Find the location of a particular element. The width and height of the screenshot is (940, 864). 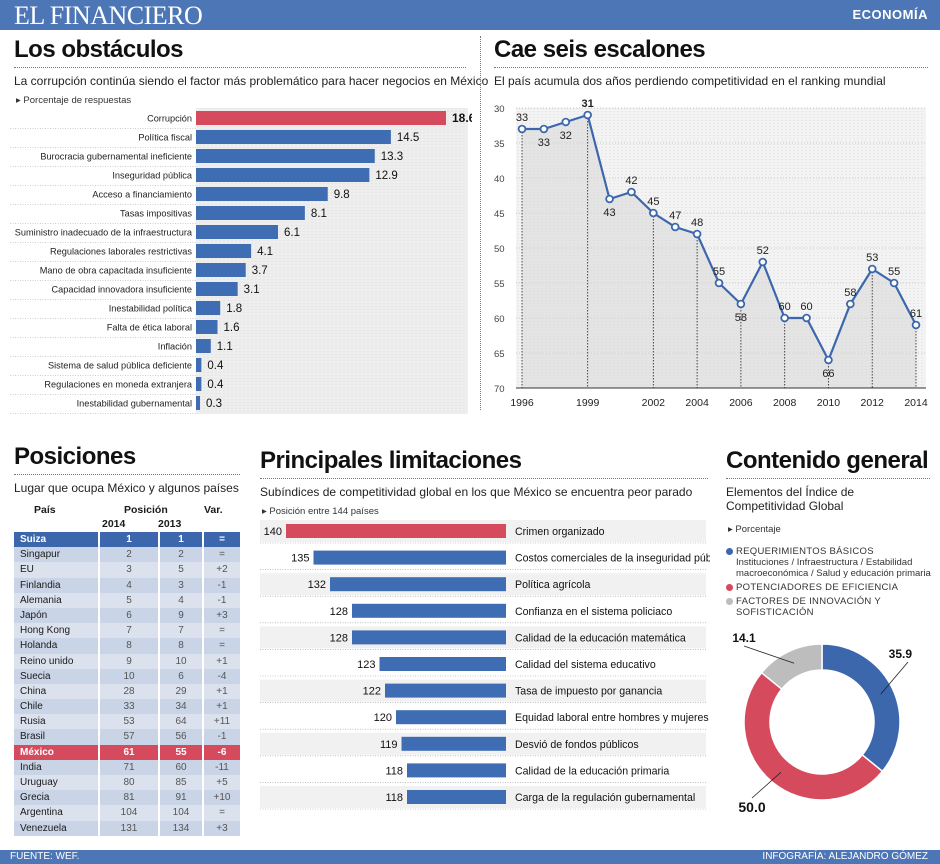

bar-category-label: Tasas impositivas is located at coordinates (156, 214).